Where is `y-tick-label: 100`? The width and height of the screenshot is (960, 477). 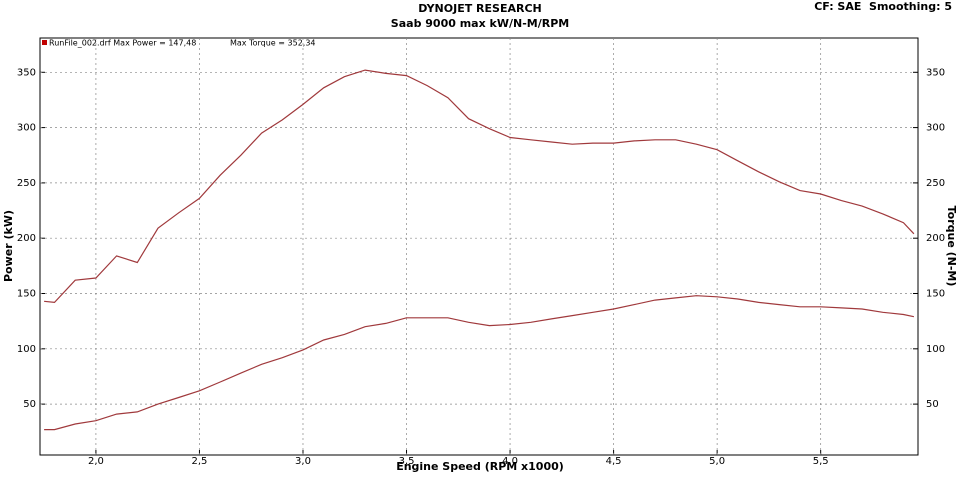 y-tick-label: 100 is located at coordinates (26, 349).